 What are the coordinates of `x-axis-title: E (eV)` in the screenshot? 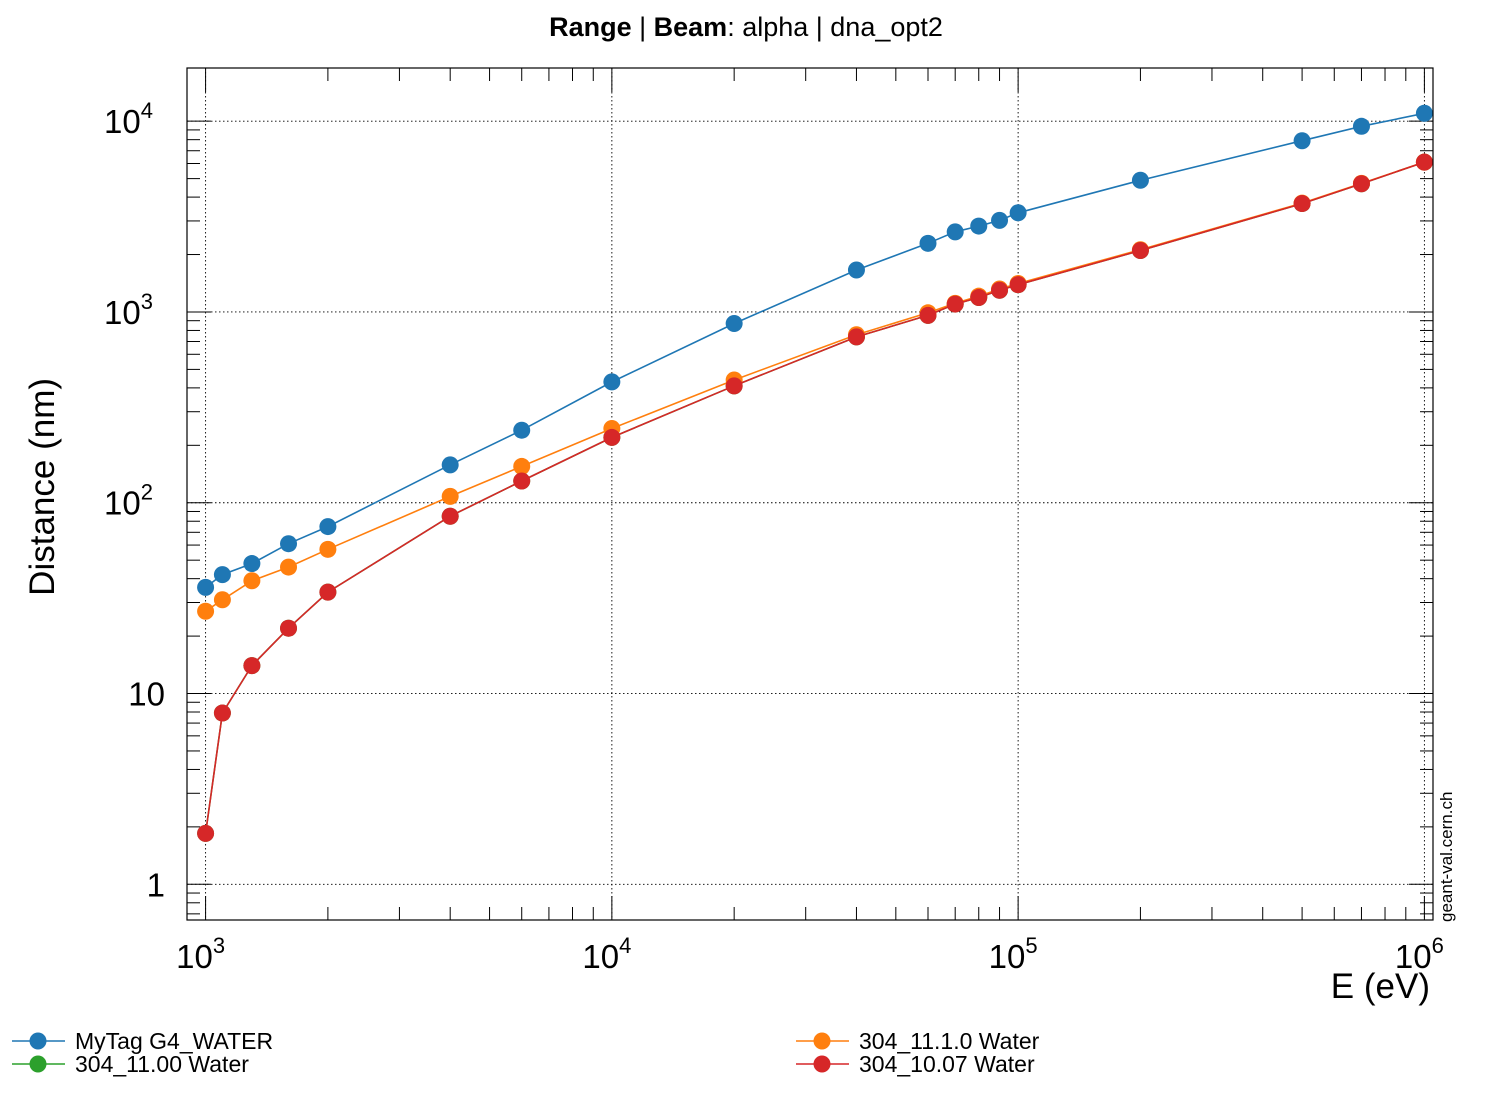 It's located at (1380, 986).